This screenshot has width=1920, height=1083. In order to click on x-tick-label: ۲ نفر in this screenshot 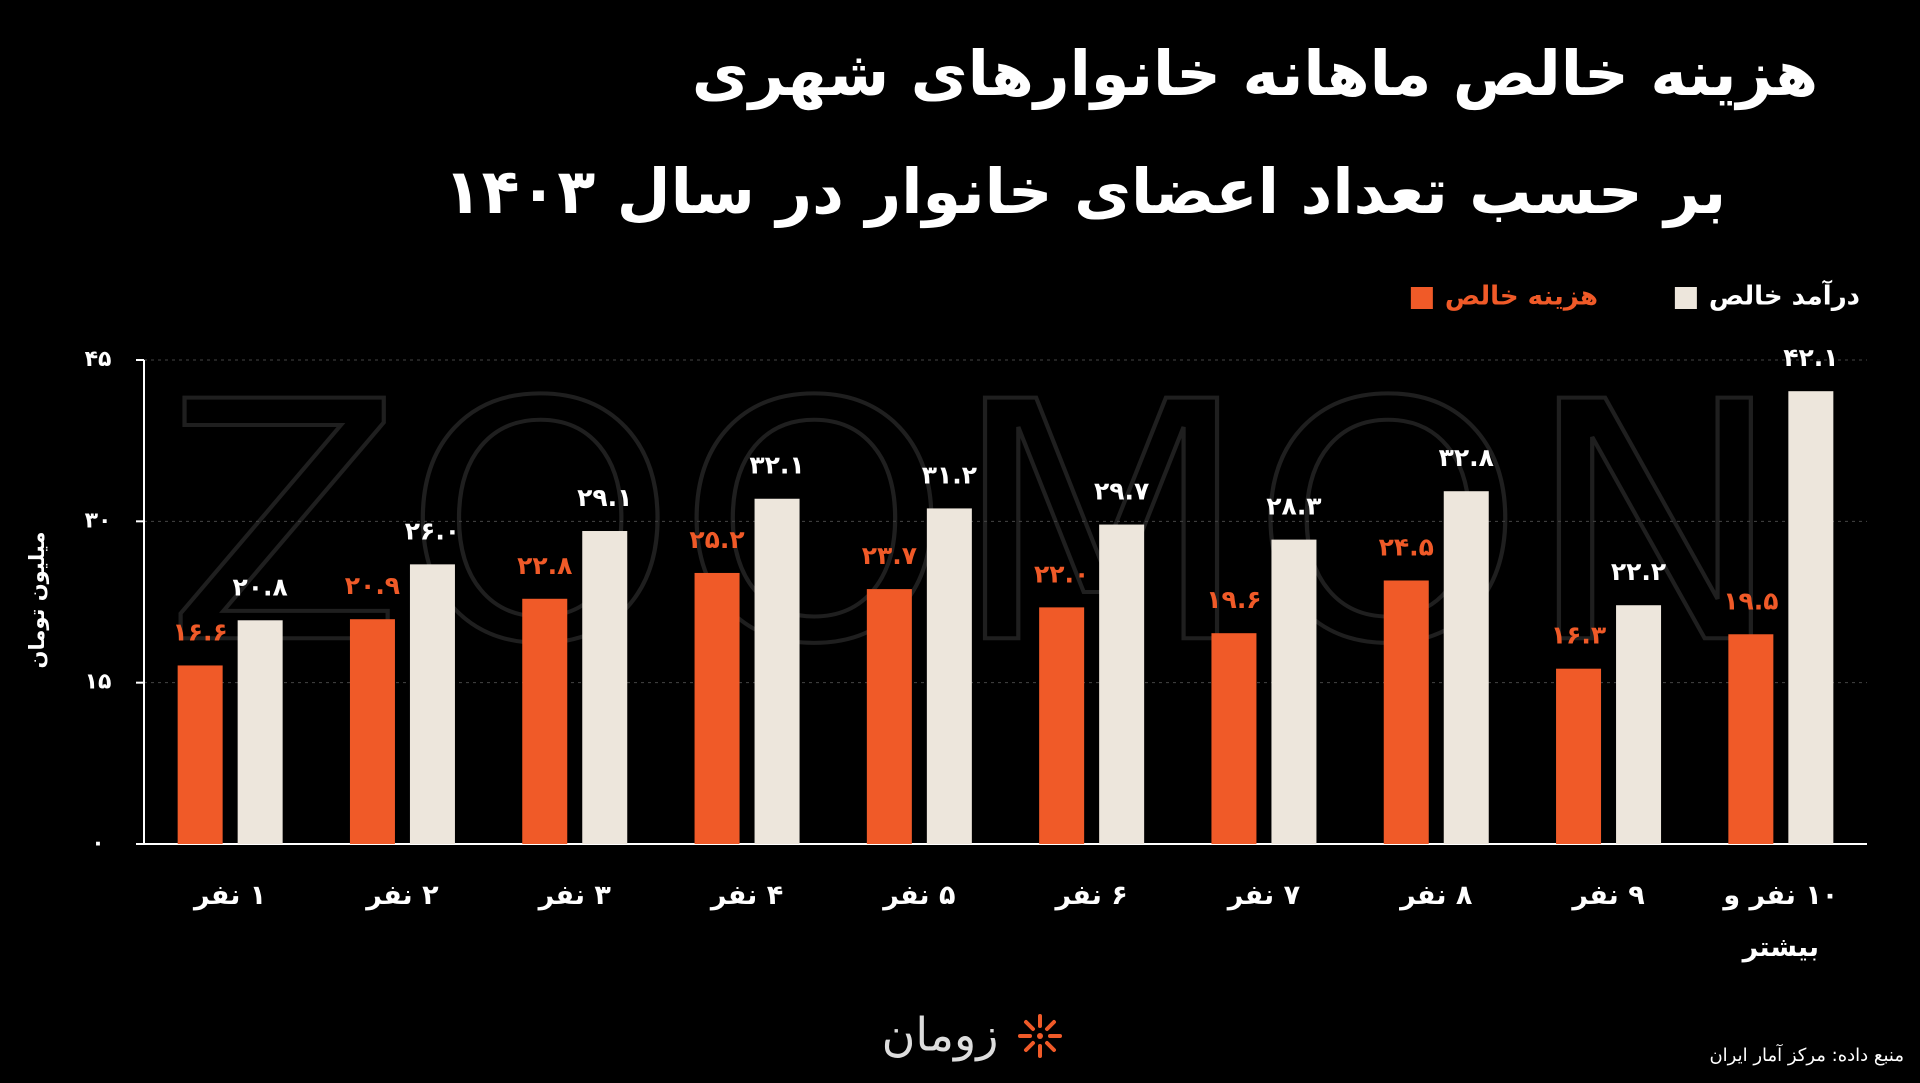, I will do `click(402, 895)`.